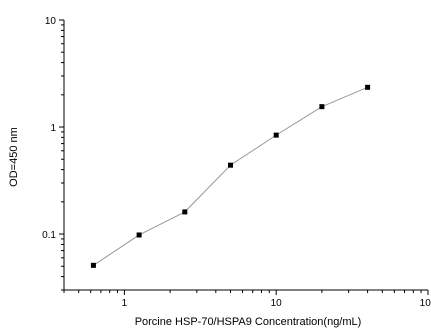  What do you see at coordinates (51, 21) in the screenshot?
I see `y-tick-label: 10` at bounding box center [51, 21].